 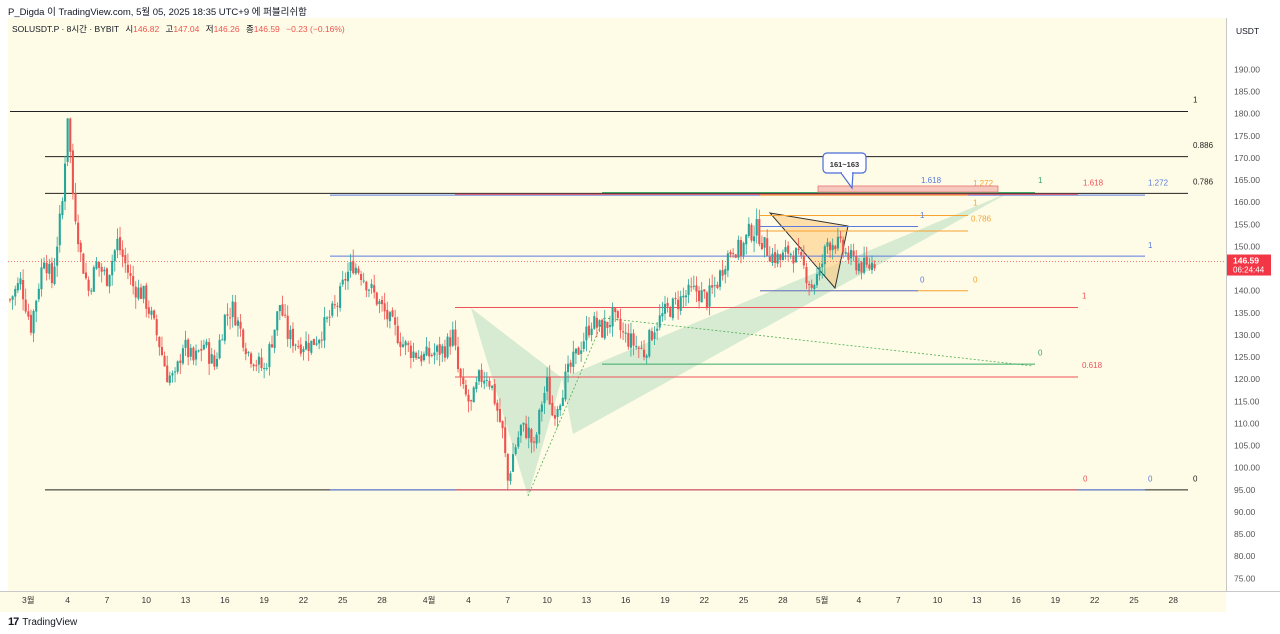 I want to click on legend-open-label: 시, so click(x=129, y=29).